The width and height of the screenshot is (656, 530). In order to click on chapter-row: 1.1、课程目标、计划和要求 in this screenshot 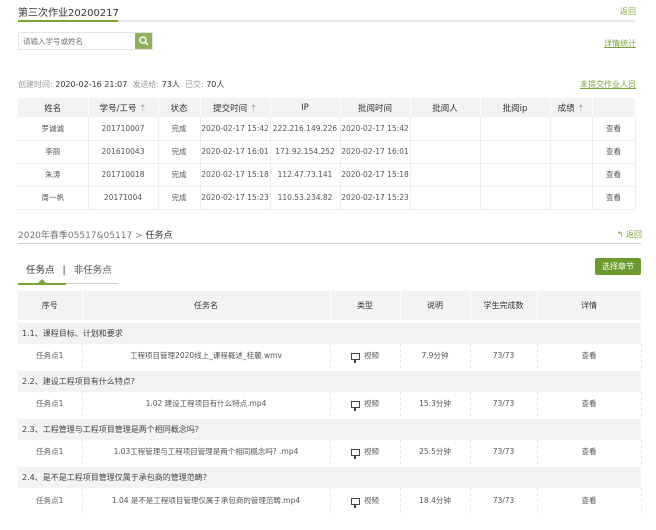, I will do `click(329, 331)`.